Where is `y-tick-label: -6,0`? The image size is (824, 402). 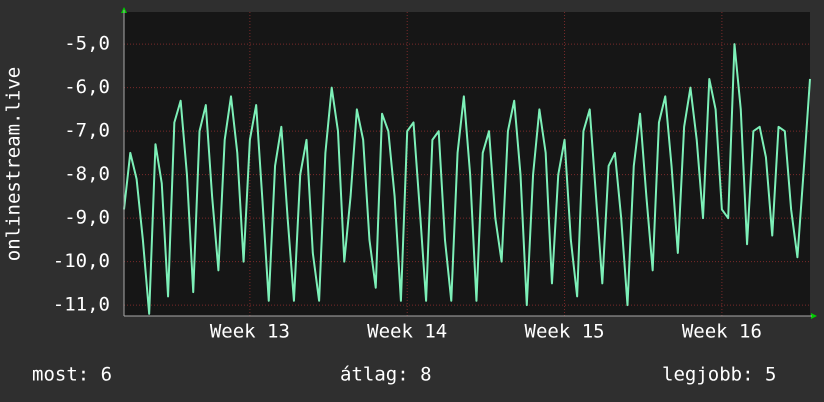 y-tick-label: -6,0 is located at coordinates (87, 87).